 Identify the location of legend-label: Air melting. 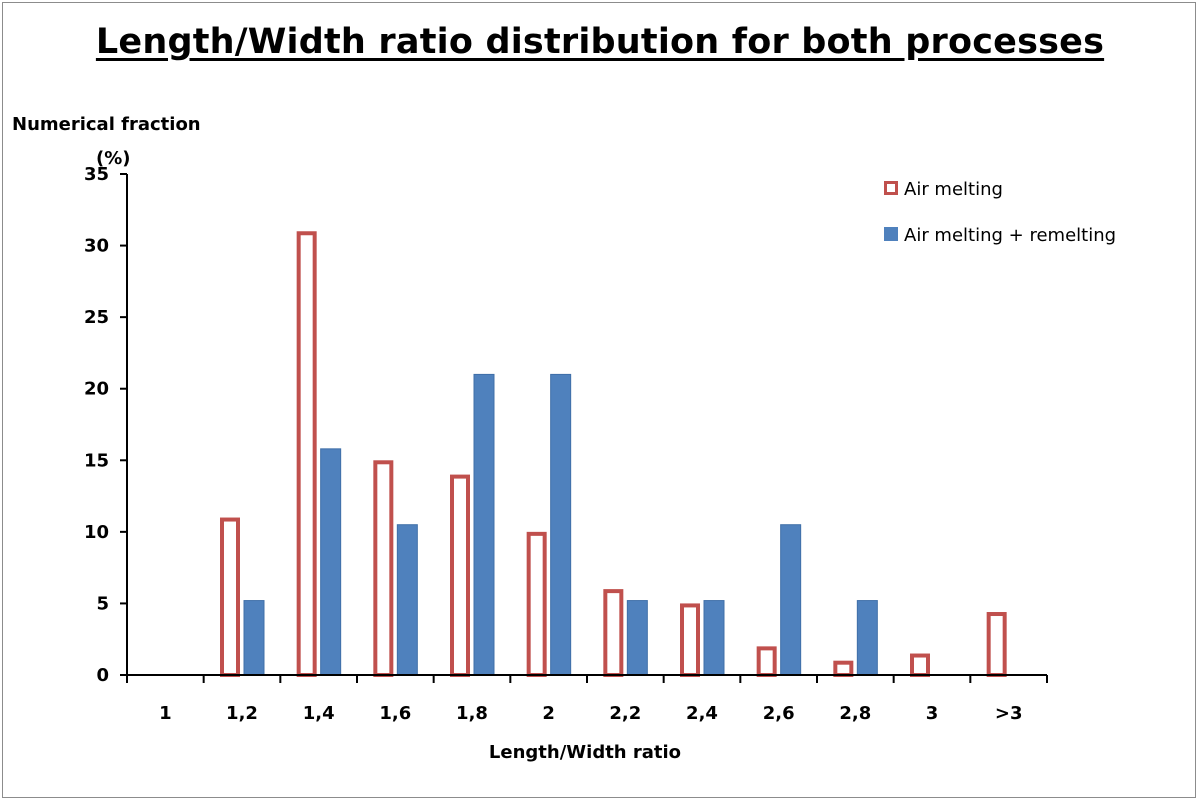
(953, 189).